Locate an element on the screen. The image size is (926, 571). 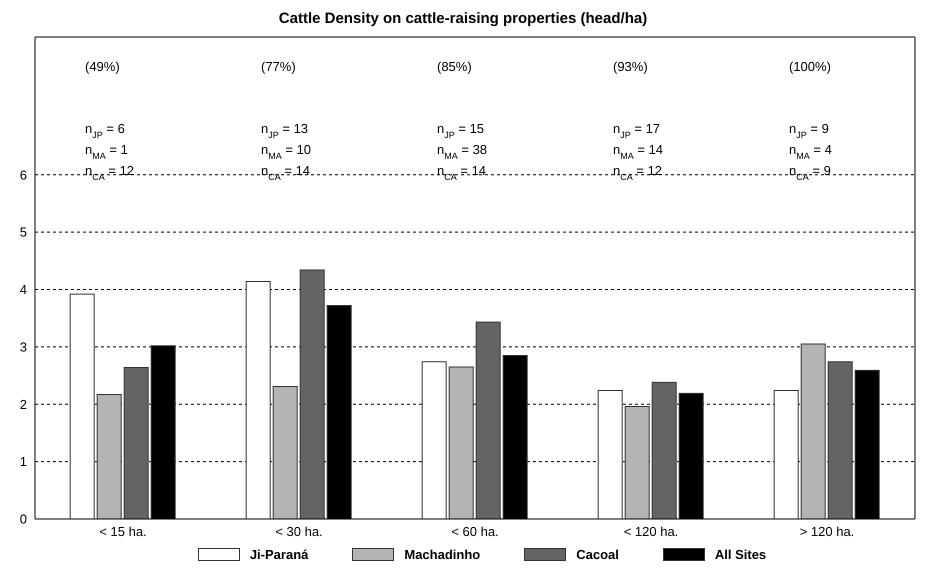
annotation: (77%) is located at coordinates (278, 66).